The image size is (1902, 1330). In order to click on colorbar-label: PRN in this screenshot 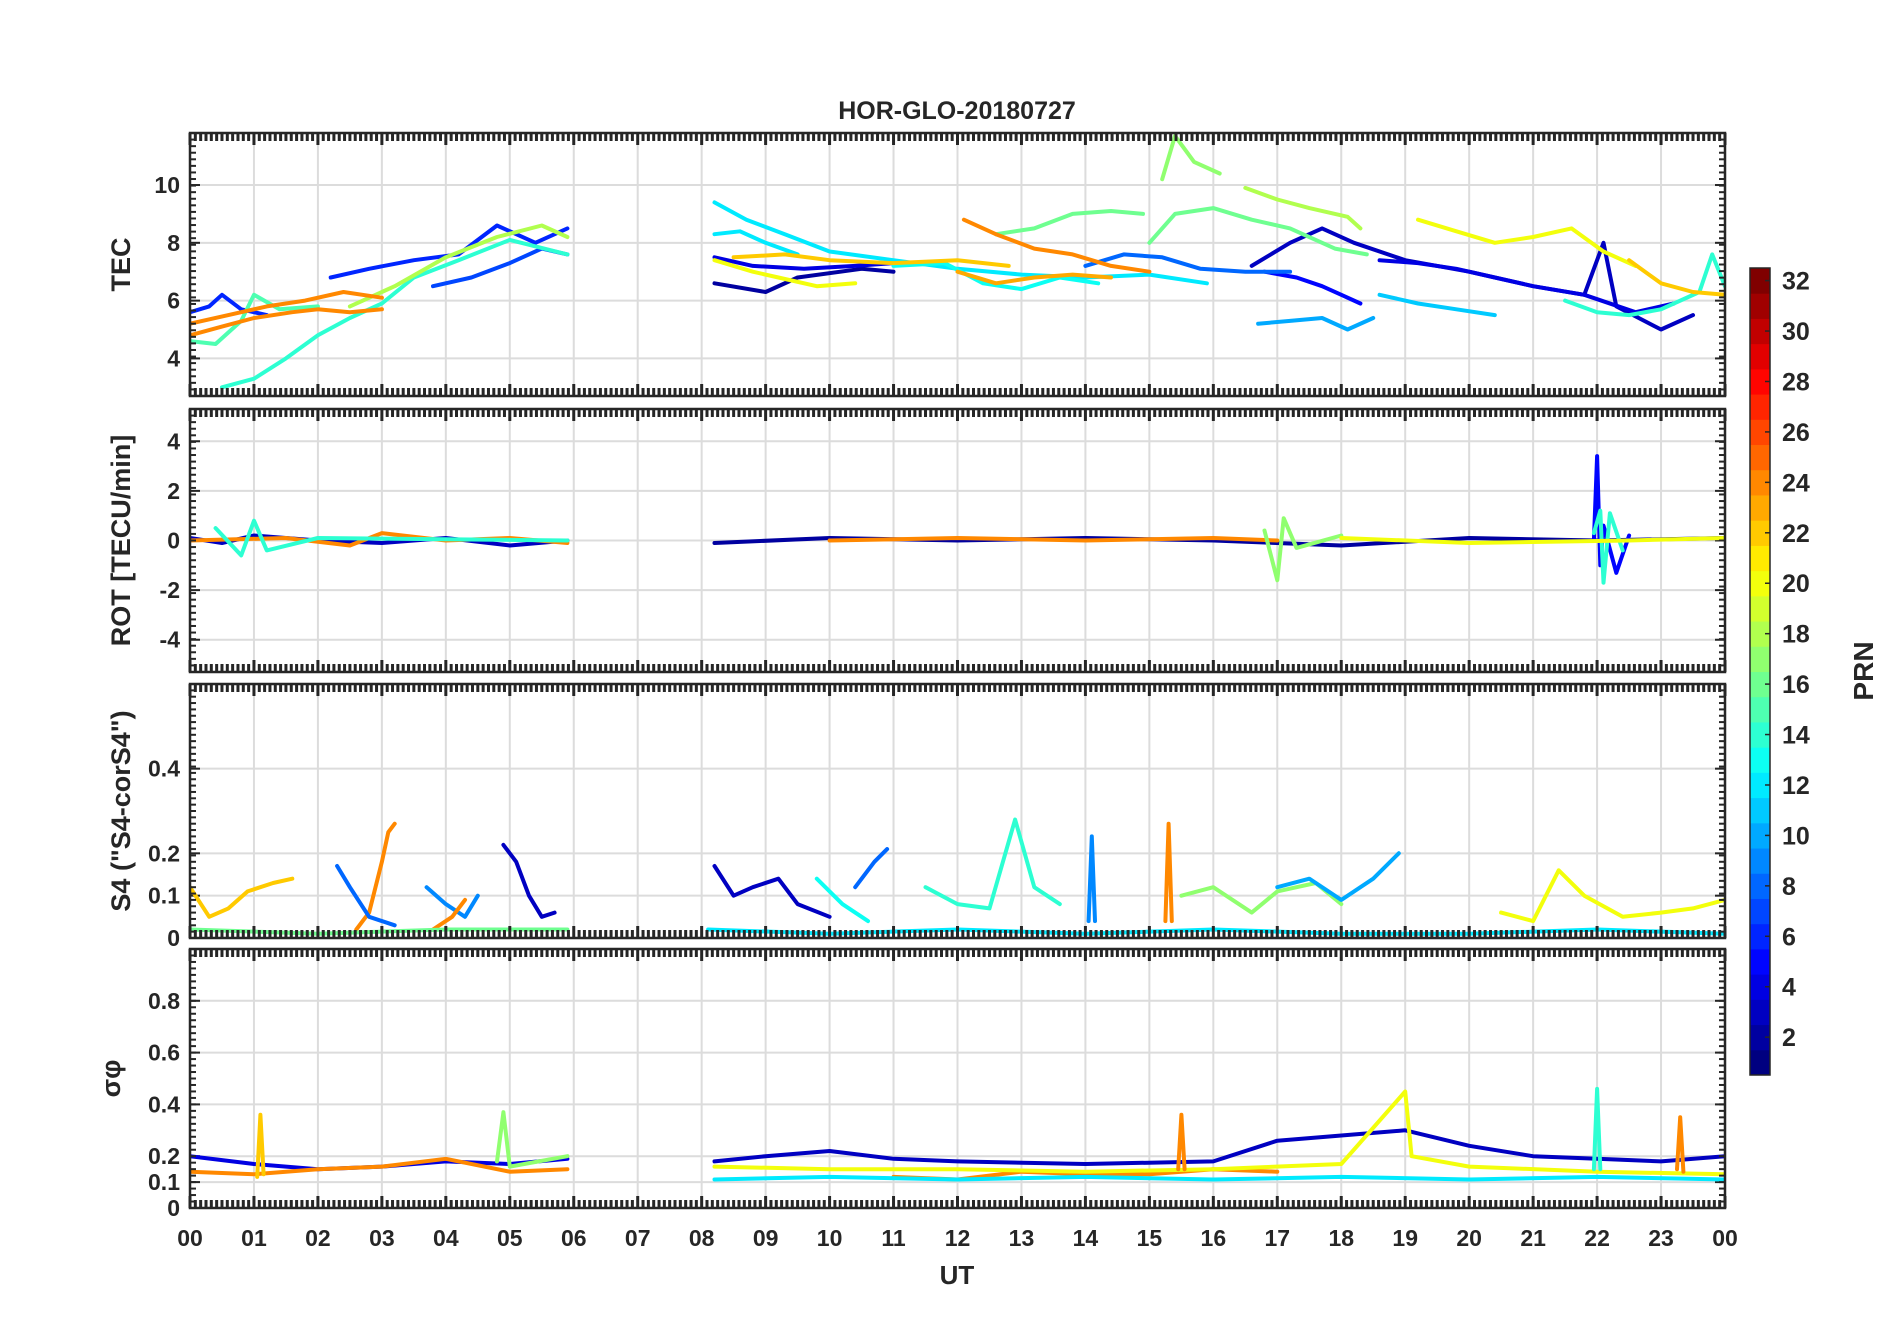, I will do `click(1863, 670)`.